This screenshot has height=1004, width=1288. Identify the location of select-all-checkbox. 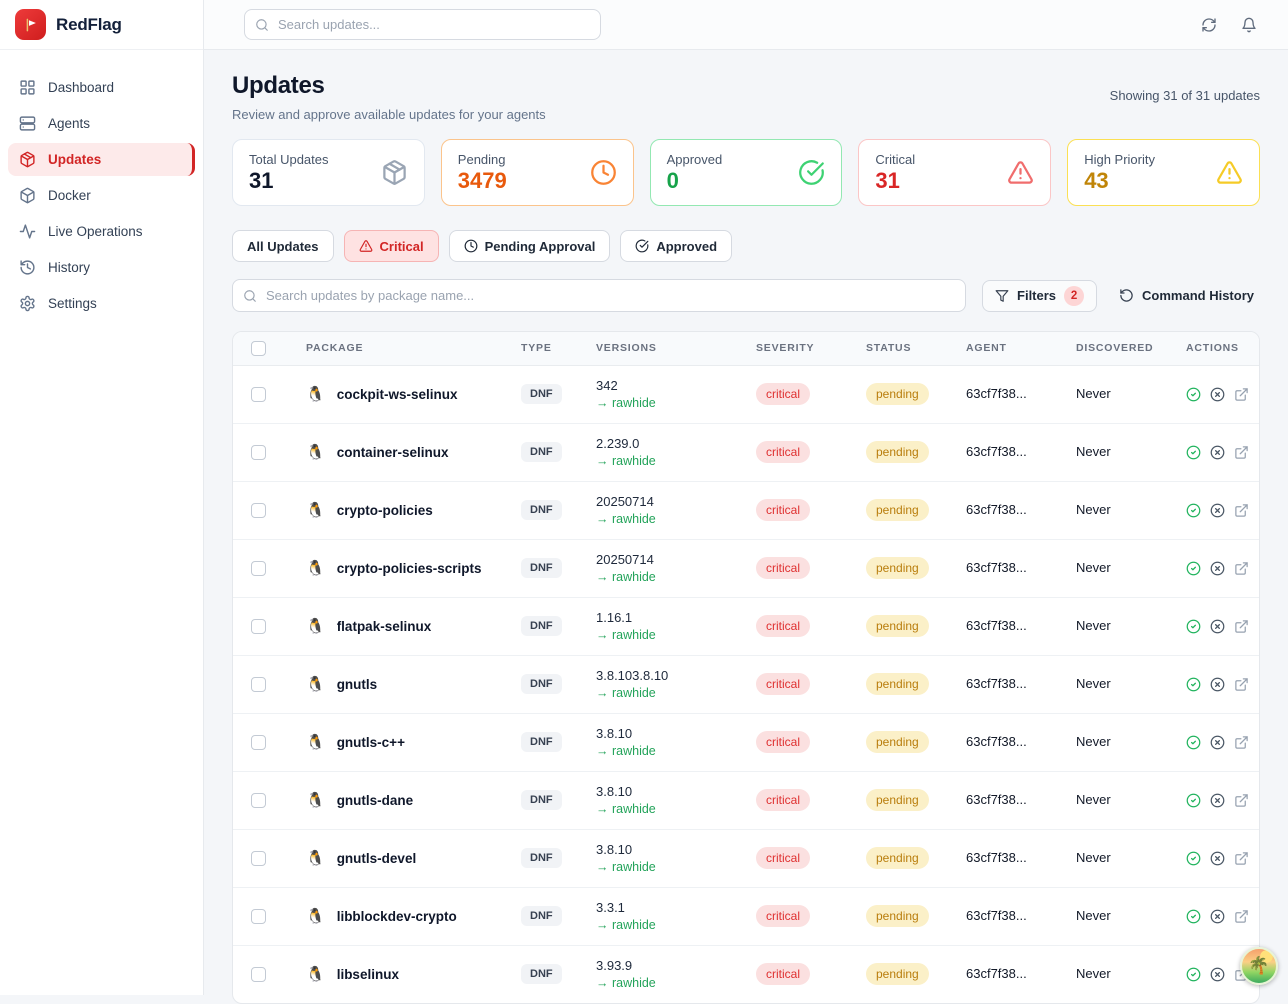
(258, 348).